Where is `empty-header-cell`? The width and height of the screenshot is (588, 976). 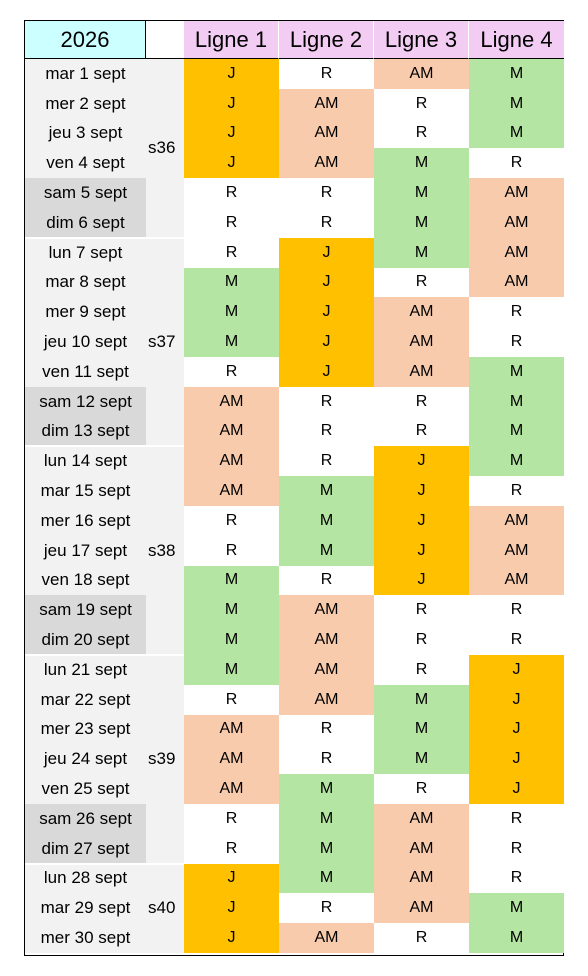 empty-header-cell is located at coordinates (165, 40).